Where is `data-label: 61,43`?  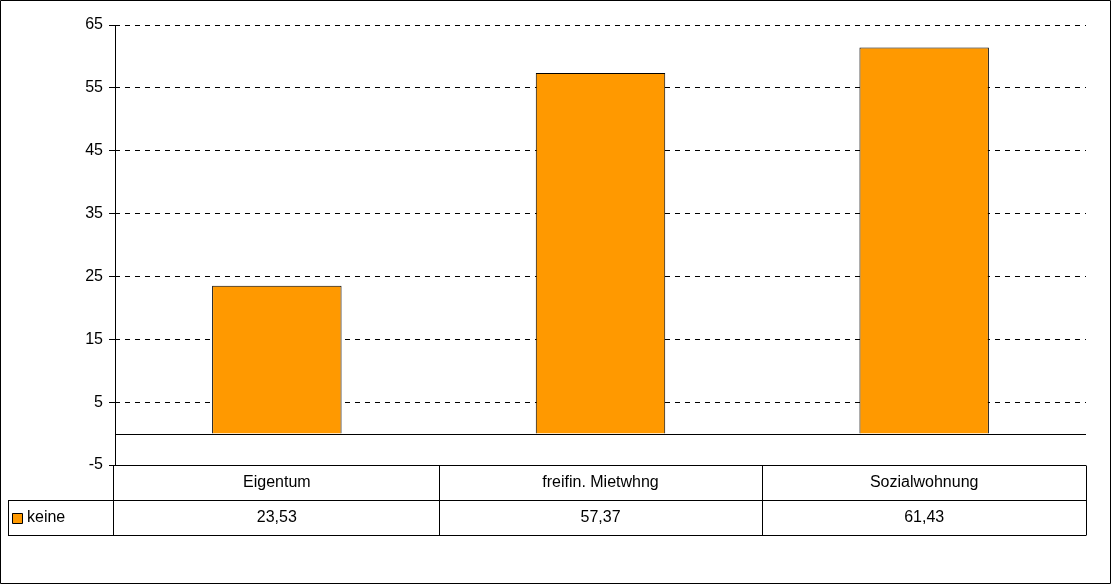
data-label: 61,43 is located at coordinates (924, 517).